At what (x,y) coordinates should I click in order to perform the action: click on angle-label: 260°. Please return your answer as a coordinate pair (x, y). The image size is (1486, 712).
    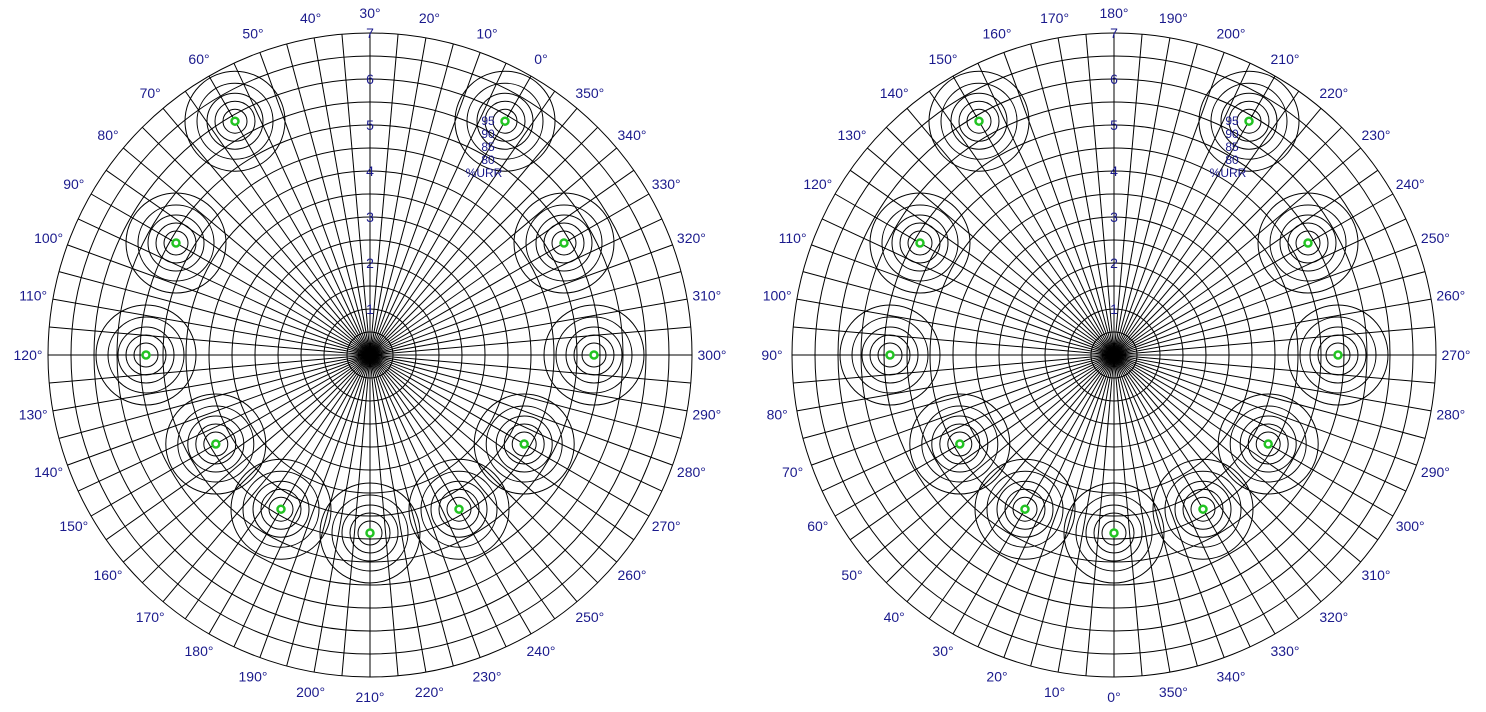
    Looking at the image, I should click on (1450, 296).